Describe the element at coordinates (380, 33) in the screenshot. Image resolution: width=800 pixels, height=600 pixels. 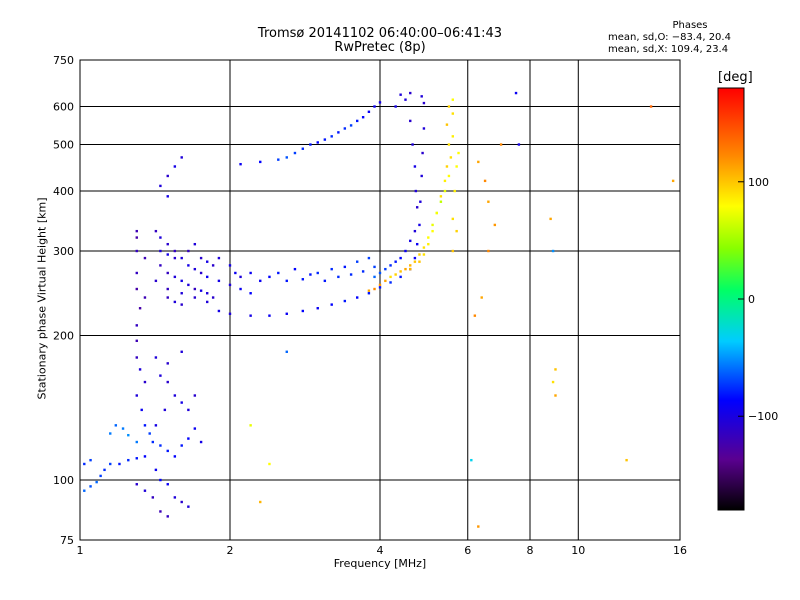
I see `chart-title: Tromsø 20141102 06:40:00–06:41:43` at that location.